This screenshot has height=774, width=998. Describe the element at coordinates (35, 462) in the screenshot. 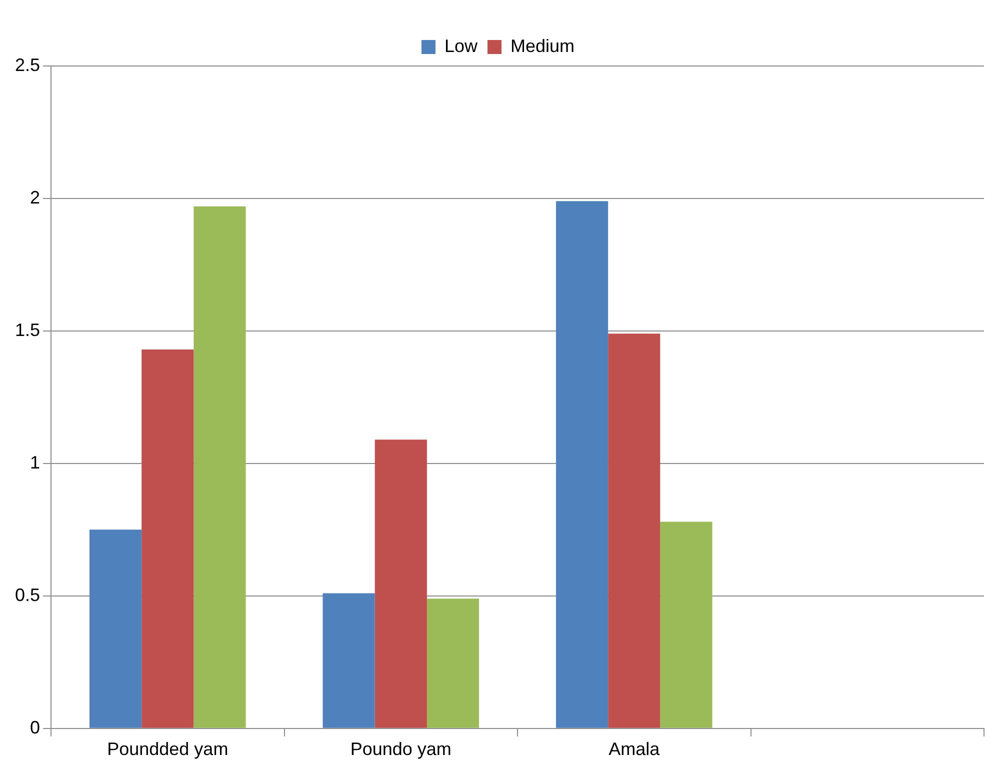

I see `y-tick-label: 1` at that location.